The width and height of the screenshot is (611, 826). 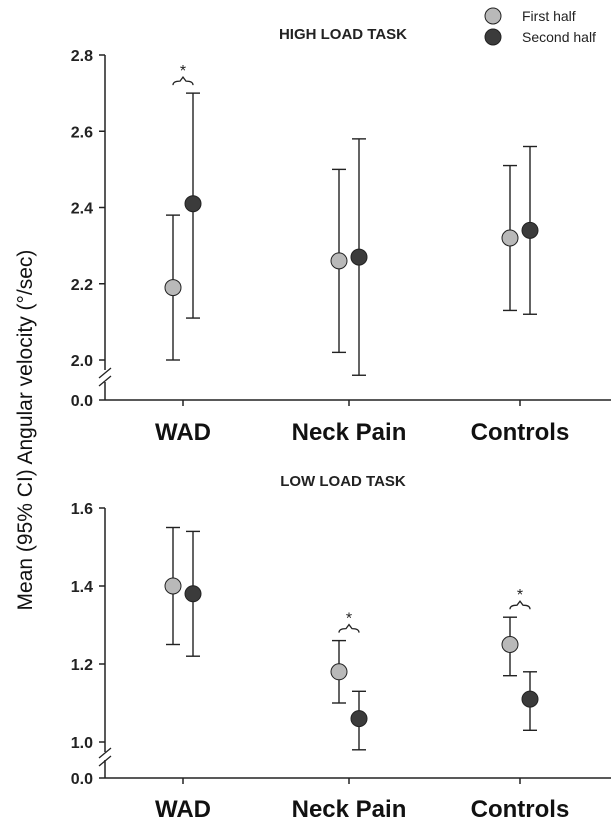 What do you see at coordinates (82, 361) in the screenshot?
I see `y-tick-label: 2.0` at bounding box center [82, 361].